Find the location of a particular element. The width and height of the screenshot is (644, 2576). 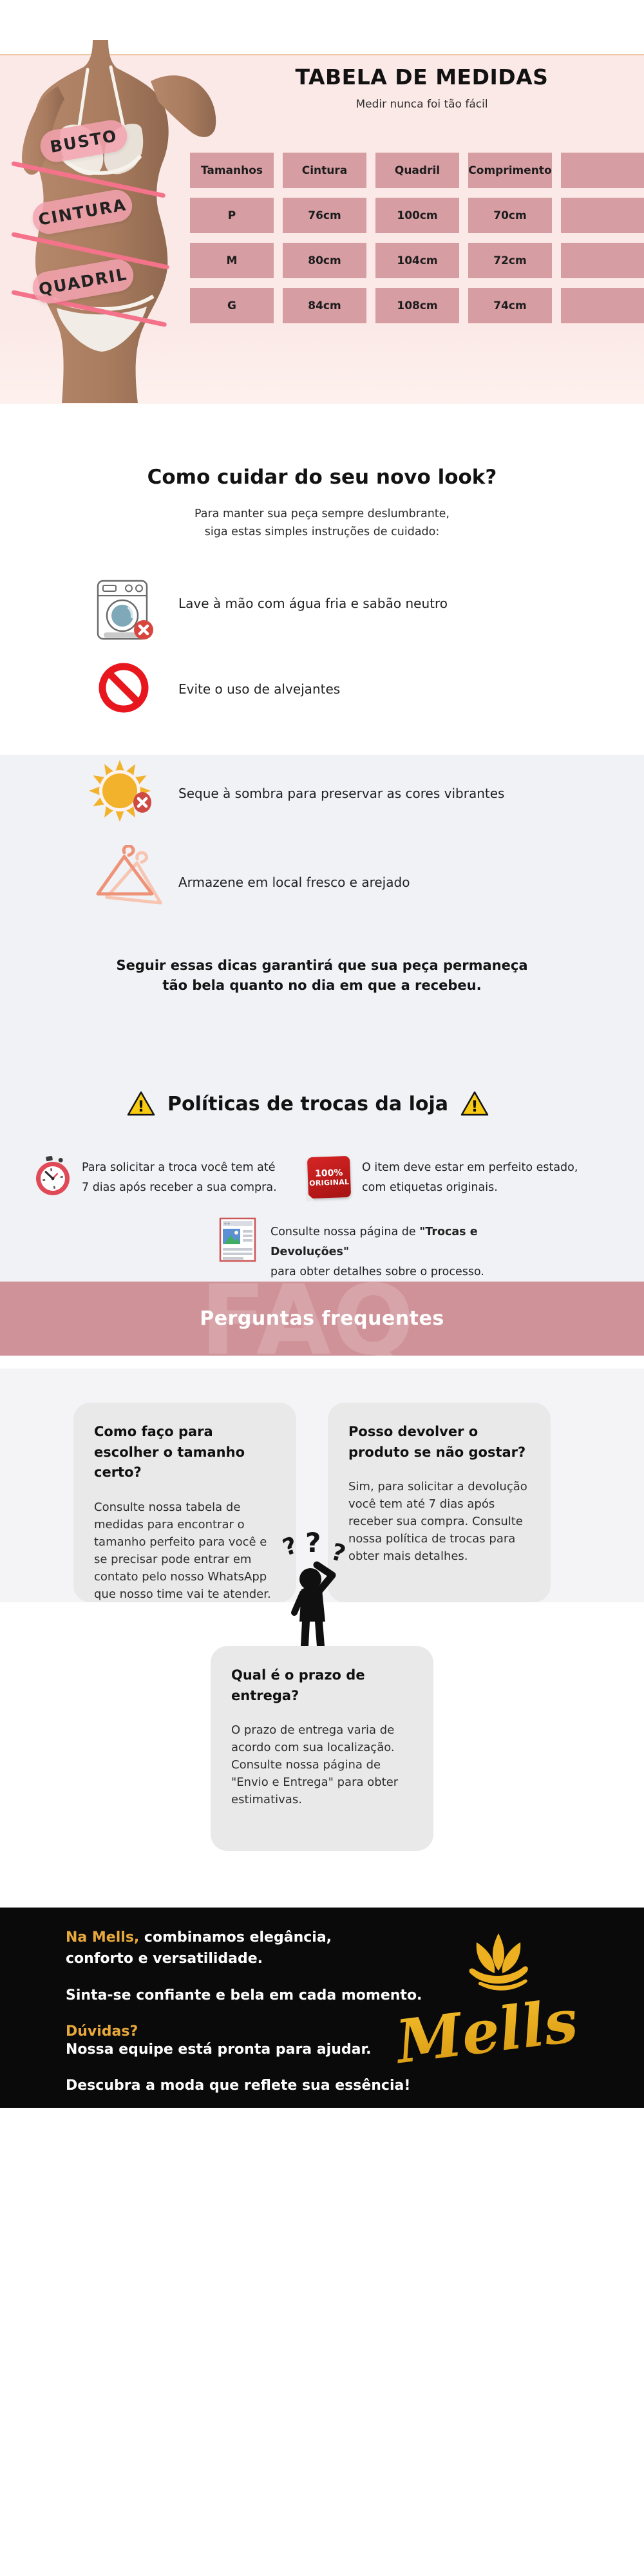

care-closing-line2: tão bela quanto no dia em que a recebeu. is located at coordinates (322, 985).